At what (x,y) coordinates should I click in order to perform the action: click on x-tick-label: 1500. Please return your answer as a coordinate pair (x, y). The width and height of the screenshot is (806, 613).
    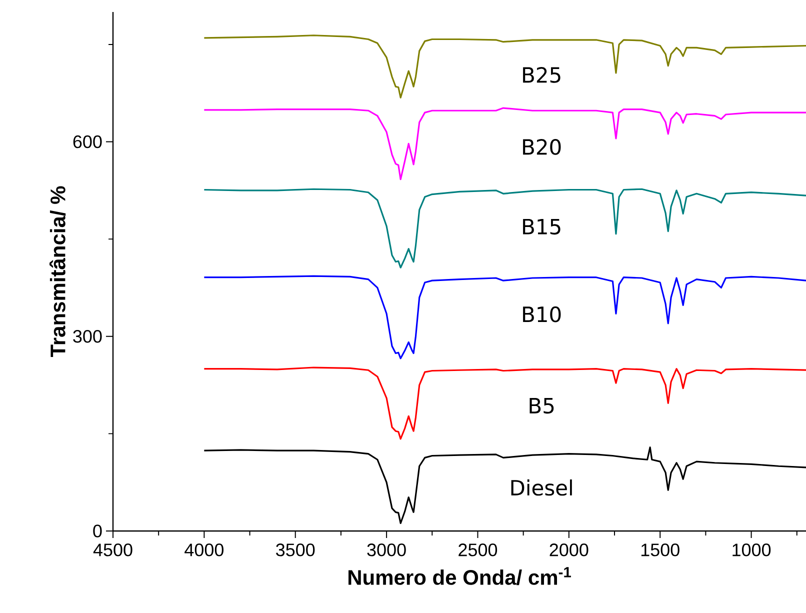
    Looking at the image, I should click on (660, 550).